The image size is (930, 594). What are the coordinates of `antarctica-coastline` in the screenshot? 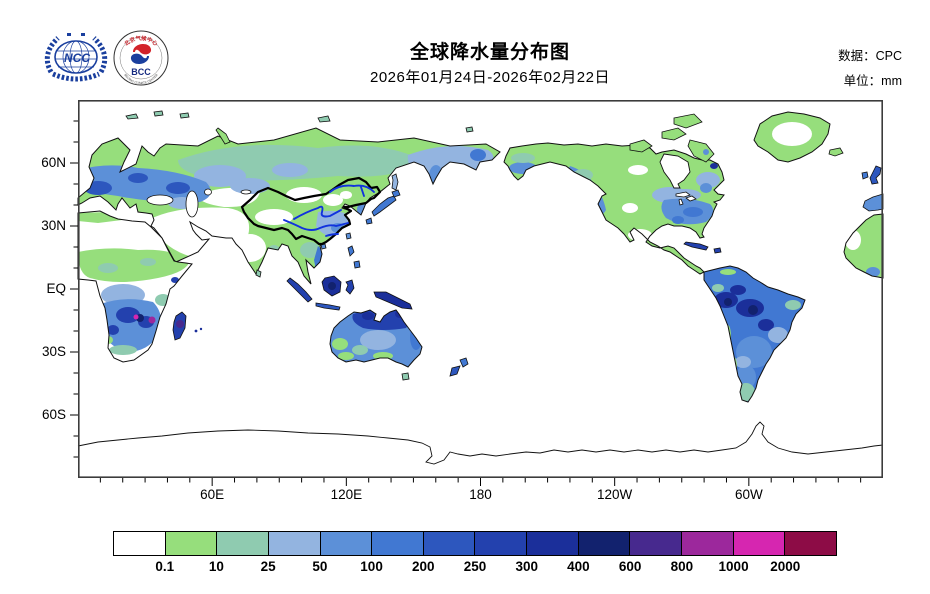 It's located at (480, 443).